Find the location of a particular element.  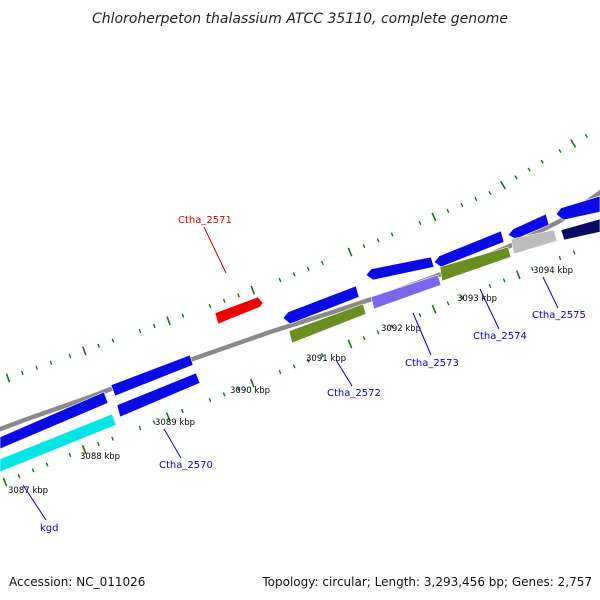

kbp-label: 3089 kbp is located at coordinates (175, 423).